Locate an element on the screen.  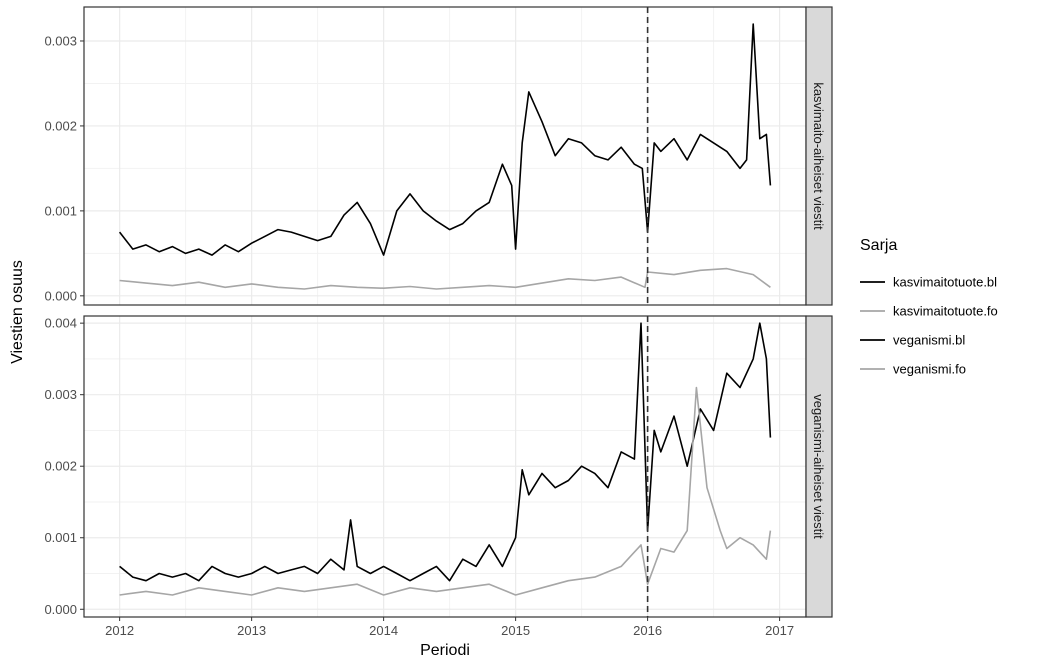
x-tick-label: 2013 is located at coordinates (251, 630).